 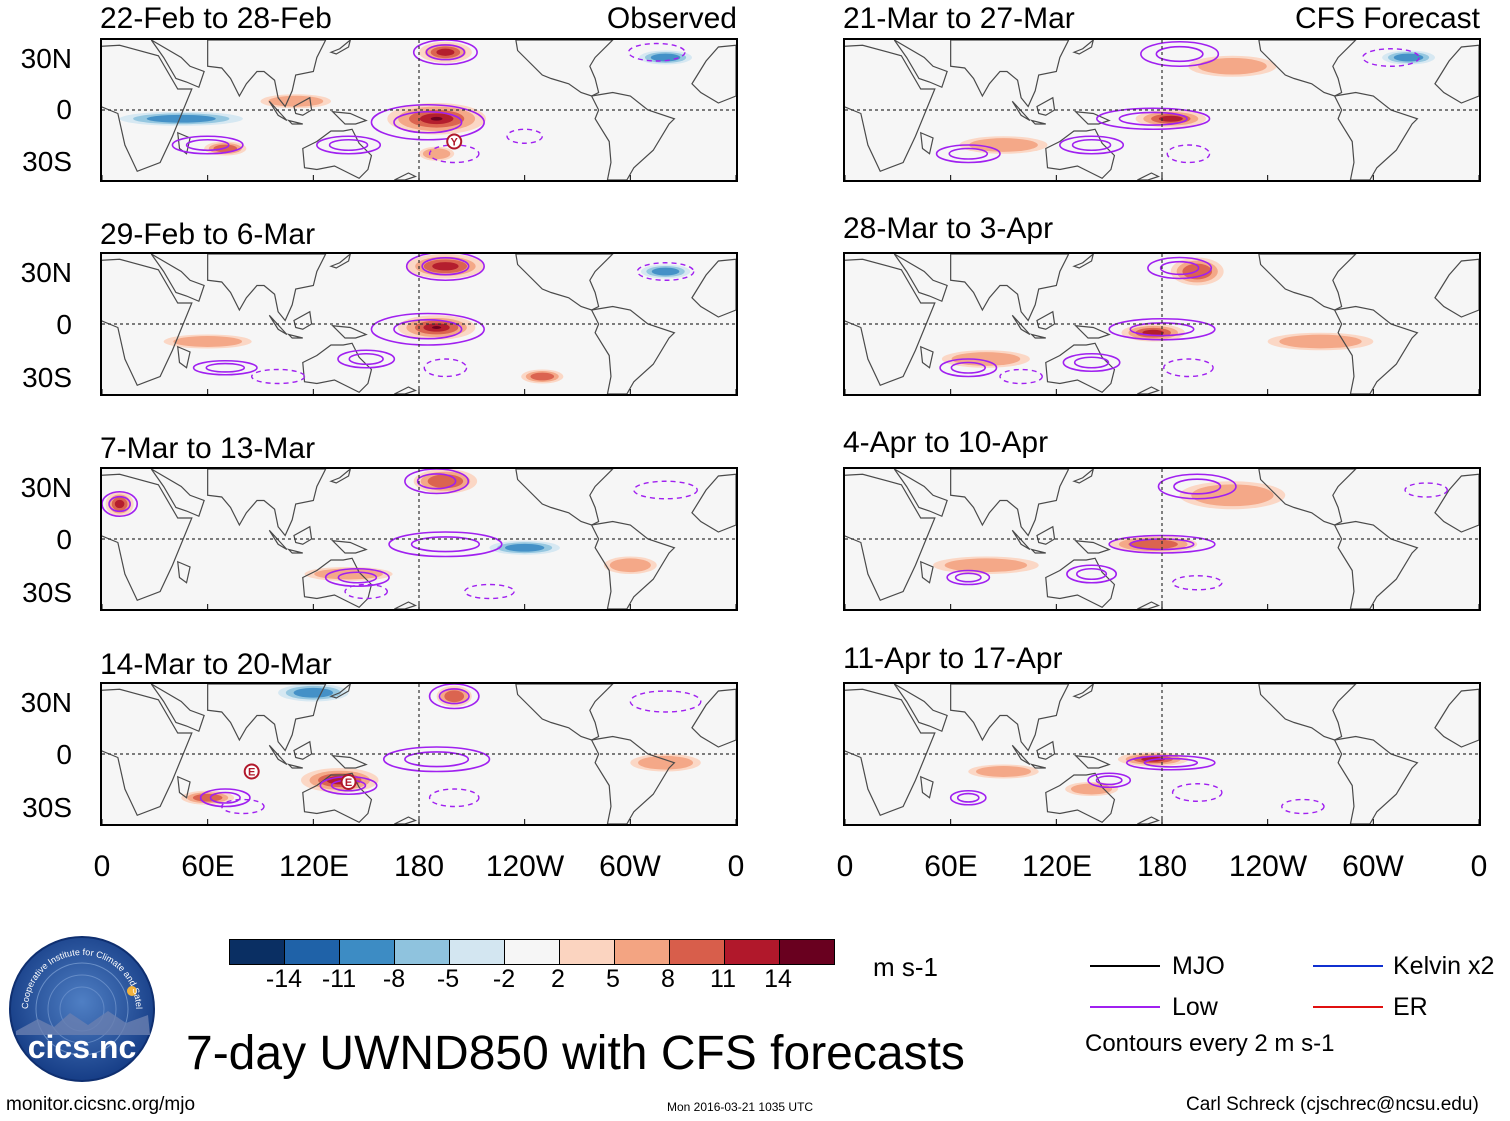 I want to click on lon-tick-60w: 60W, so click(x=630, y=866).